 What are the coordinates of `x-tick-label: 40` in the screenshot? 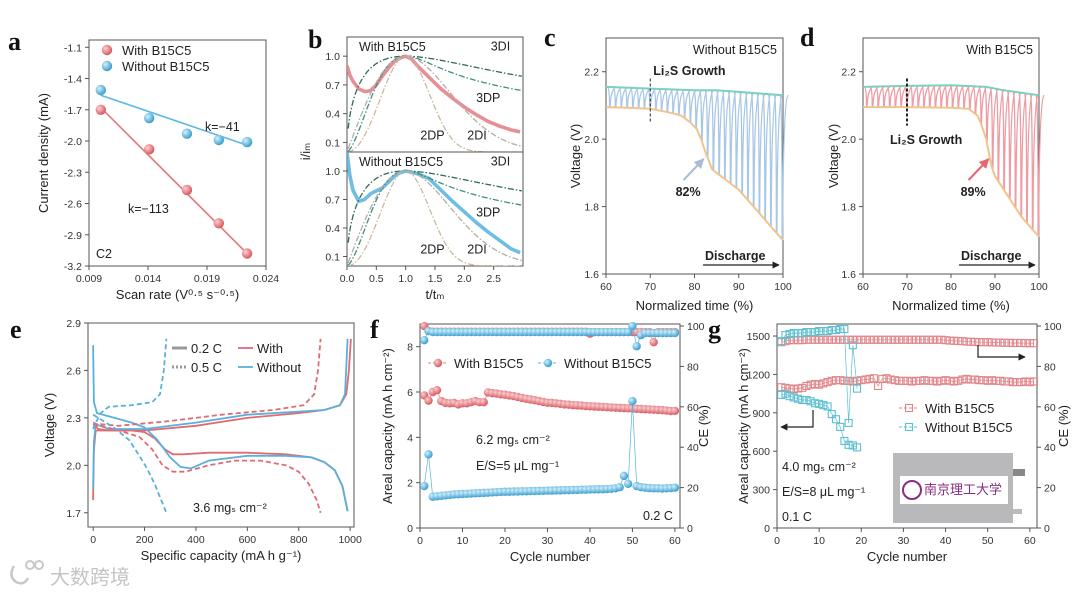 It's located at (590, 541).